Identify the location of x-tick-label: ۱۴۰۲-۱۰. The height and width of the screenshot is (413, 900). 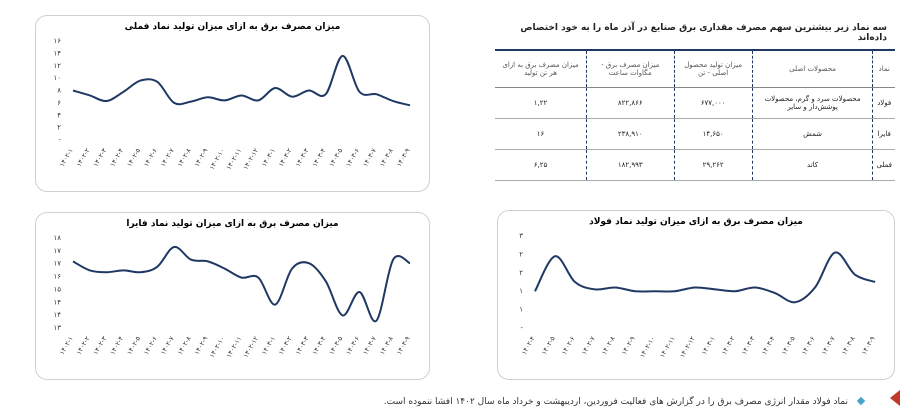
(647, 347).